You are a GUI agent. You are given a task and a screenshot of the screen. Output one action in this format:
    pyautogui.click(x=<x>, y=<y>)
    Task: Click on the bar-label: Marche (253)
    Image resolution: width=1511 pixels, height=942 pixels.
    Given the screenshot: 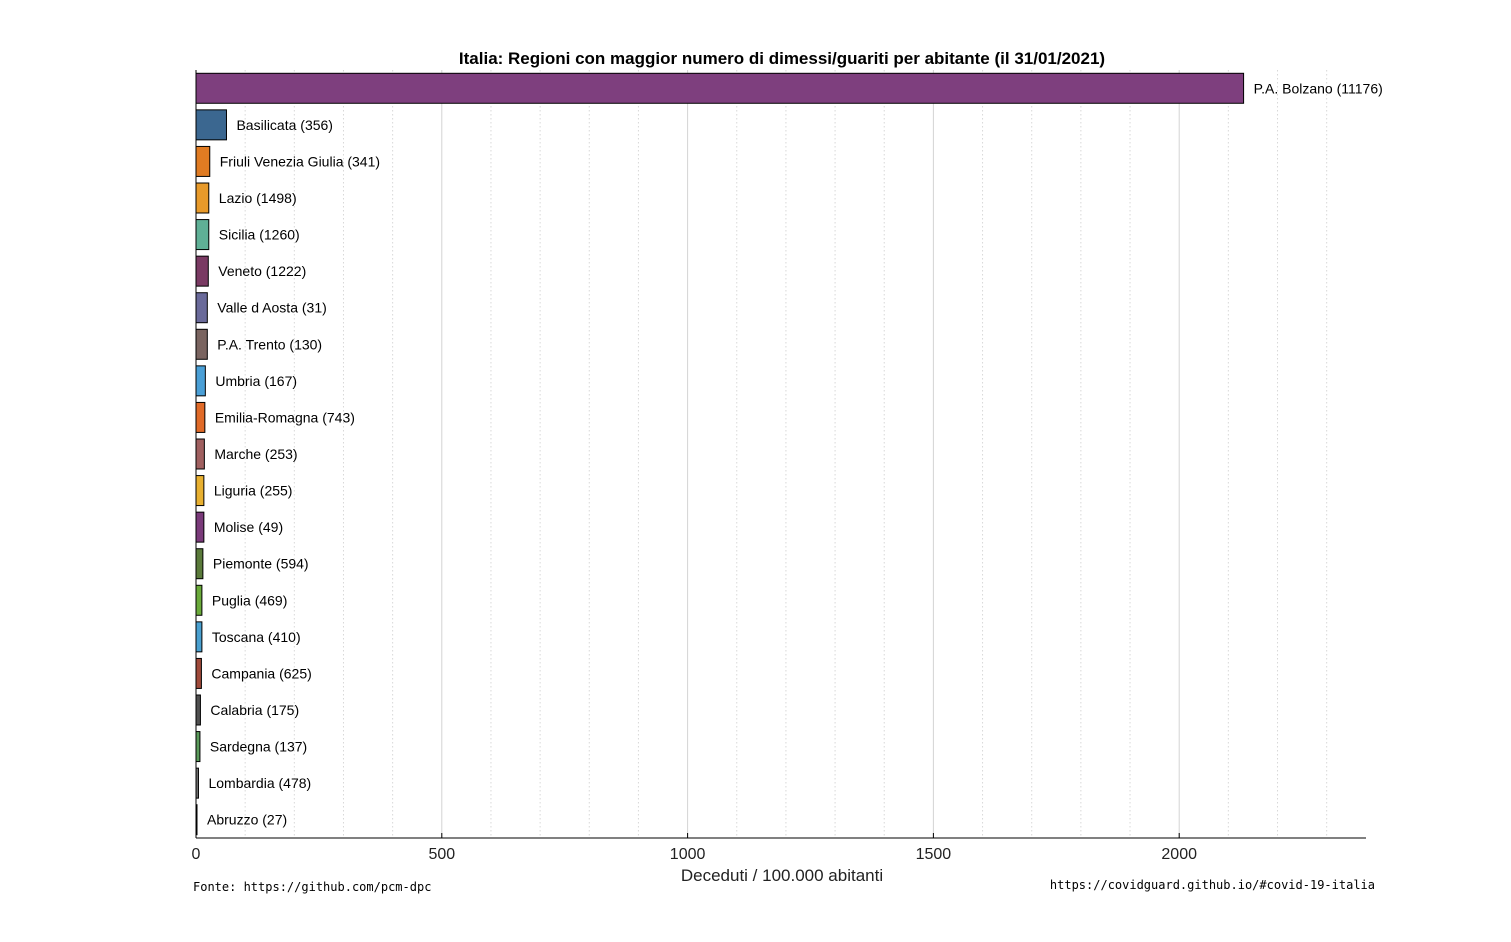 What is the action you would take?
    pyautogui.click(x=255, y=454)
    